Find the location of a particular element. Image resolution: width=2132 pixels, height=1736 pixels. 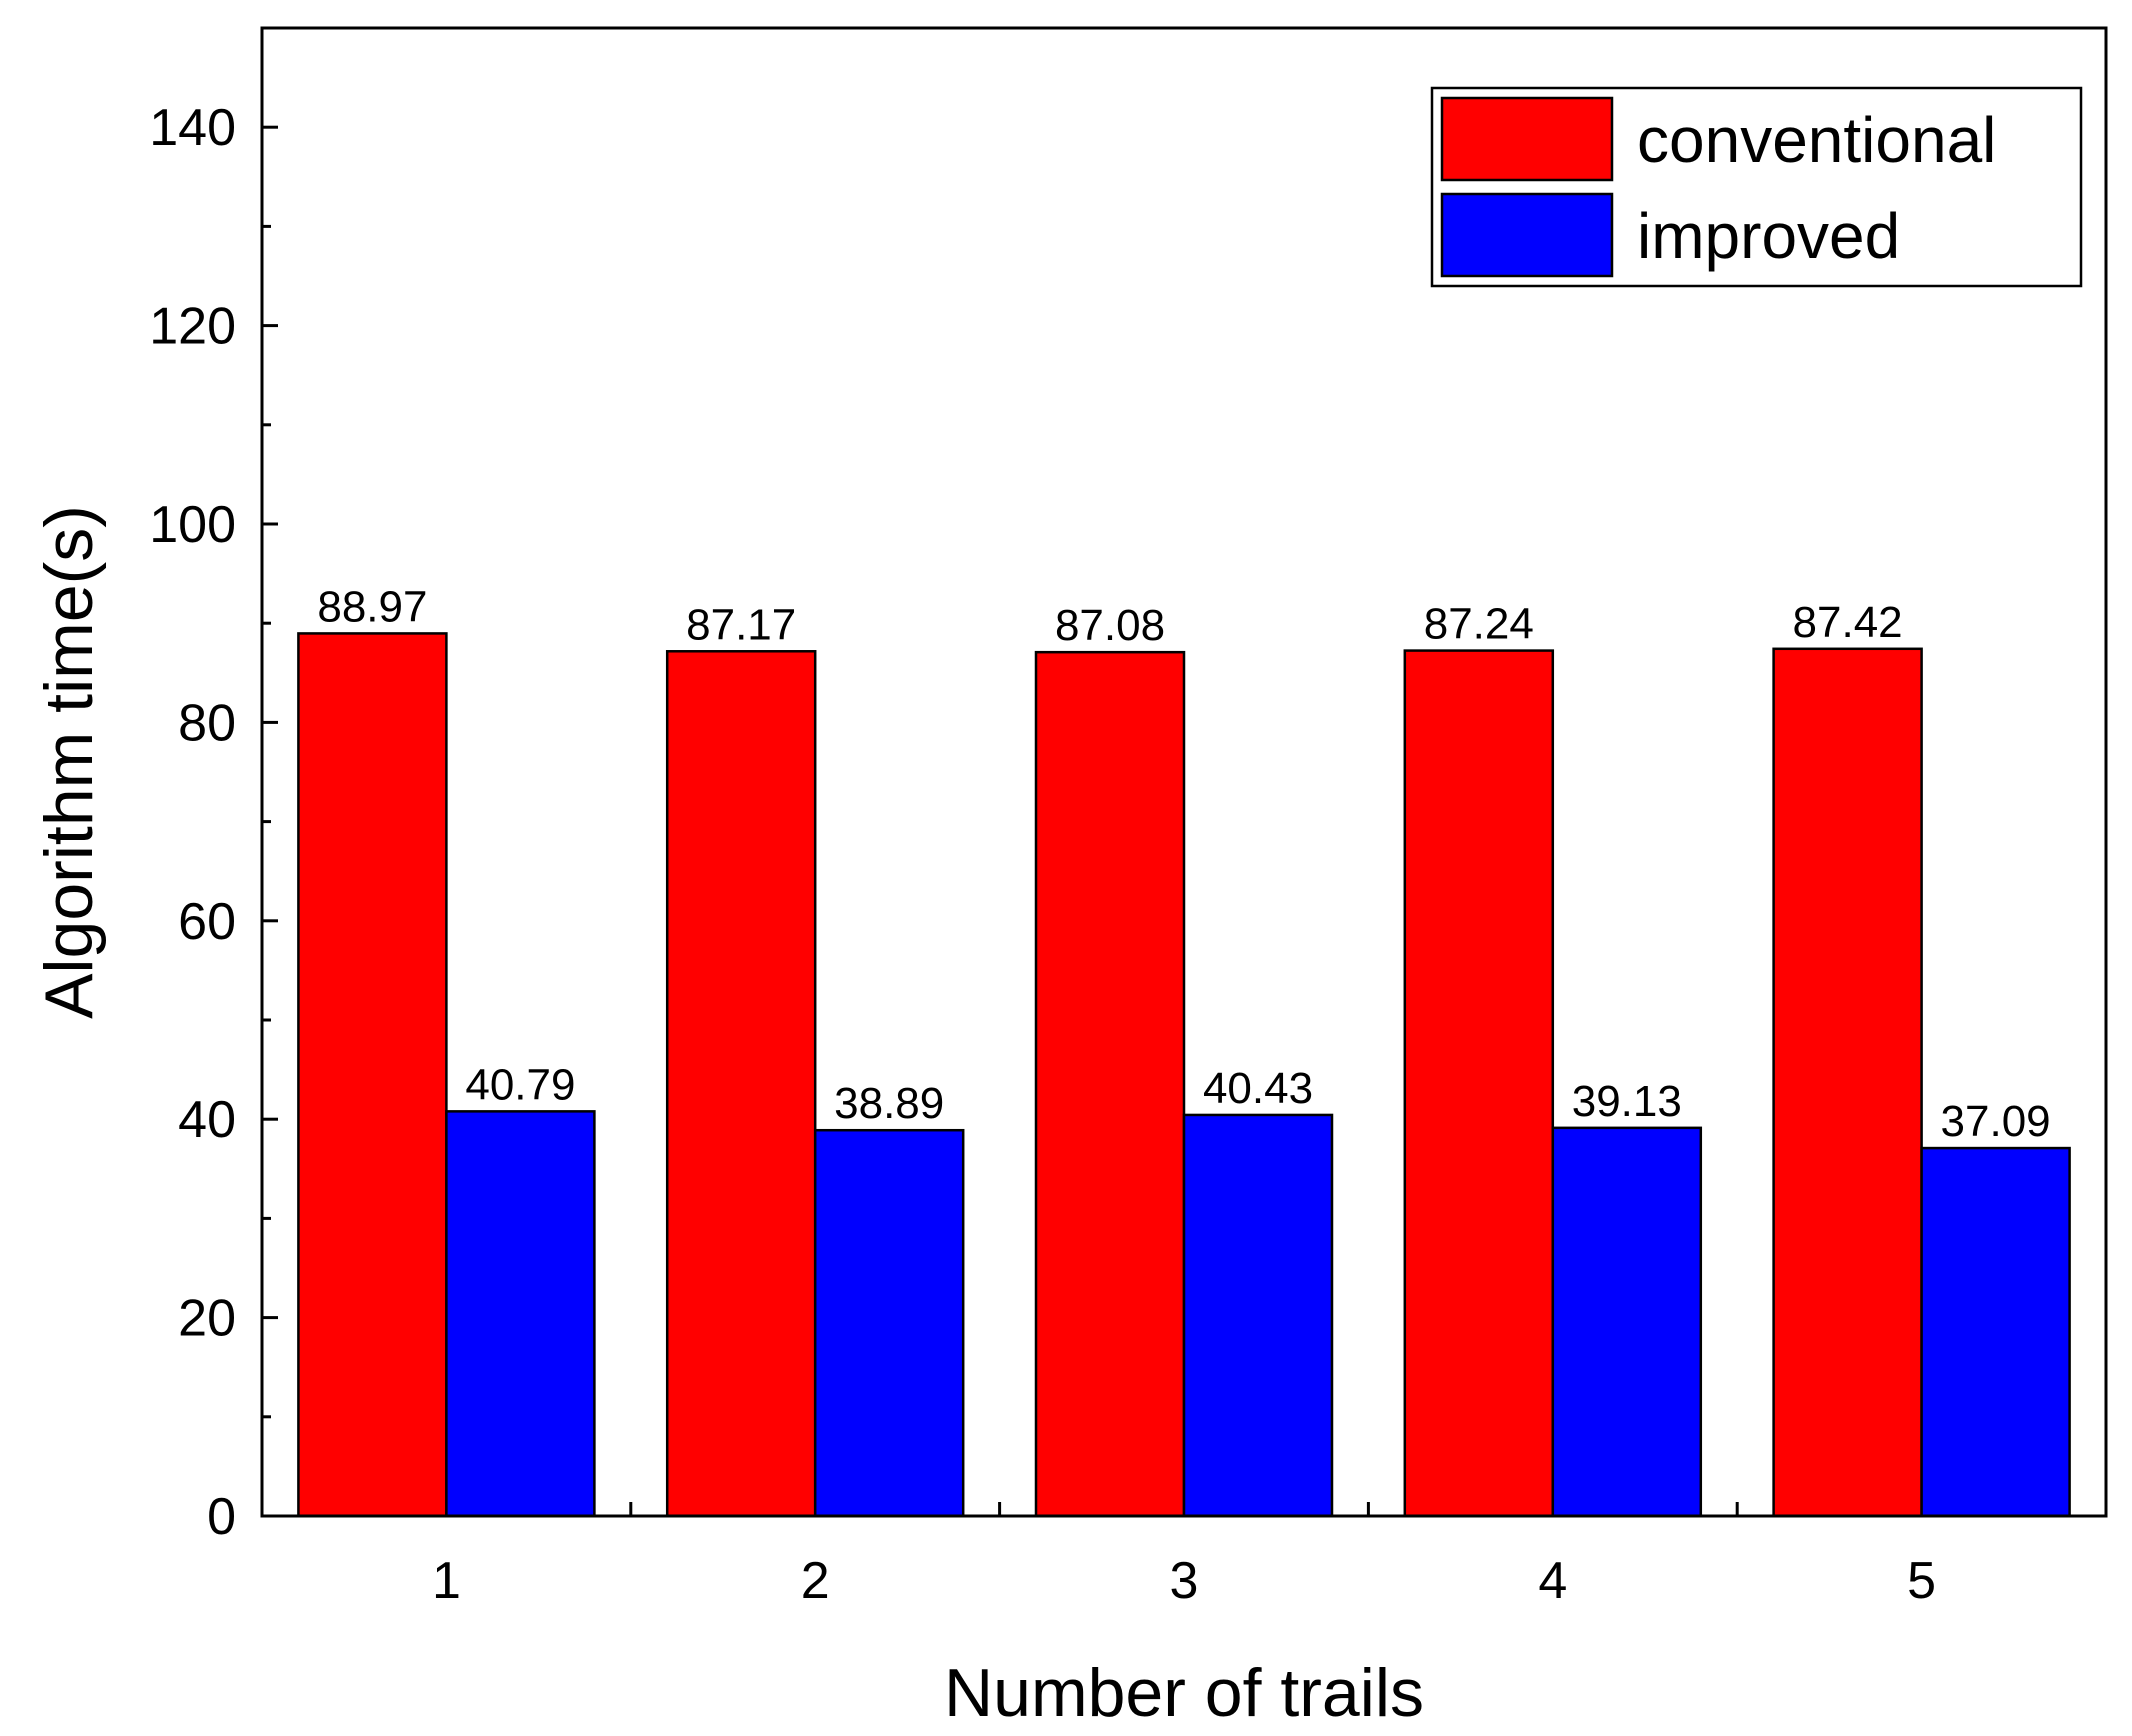

data-label-improved-4: 39.13 is located at coordinates (1627, 1101).